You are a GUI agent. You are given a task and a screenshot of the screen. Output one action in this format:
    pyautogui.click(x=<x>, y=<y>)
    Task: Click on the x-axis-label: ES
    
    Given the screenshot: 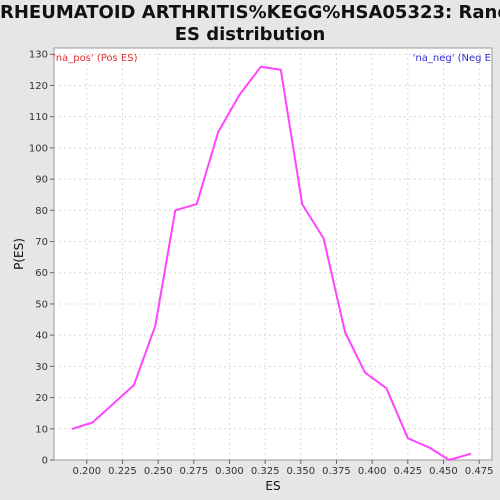 What is the action you would take?
    pyautogui.click(x=272, y=486)
    